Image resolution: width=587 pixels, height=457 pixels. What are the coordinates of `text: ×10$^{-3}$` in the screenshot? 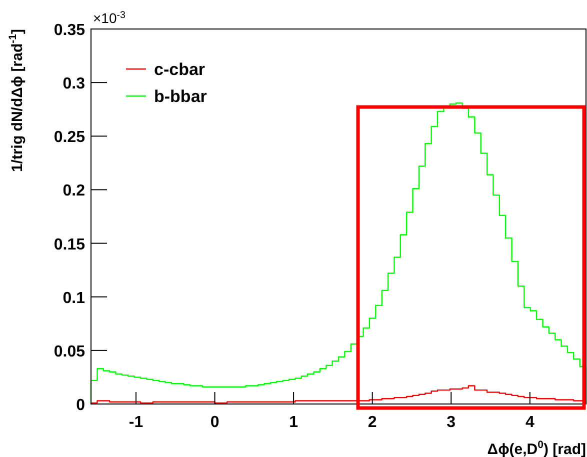 It's located at (109, 18).